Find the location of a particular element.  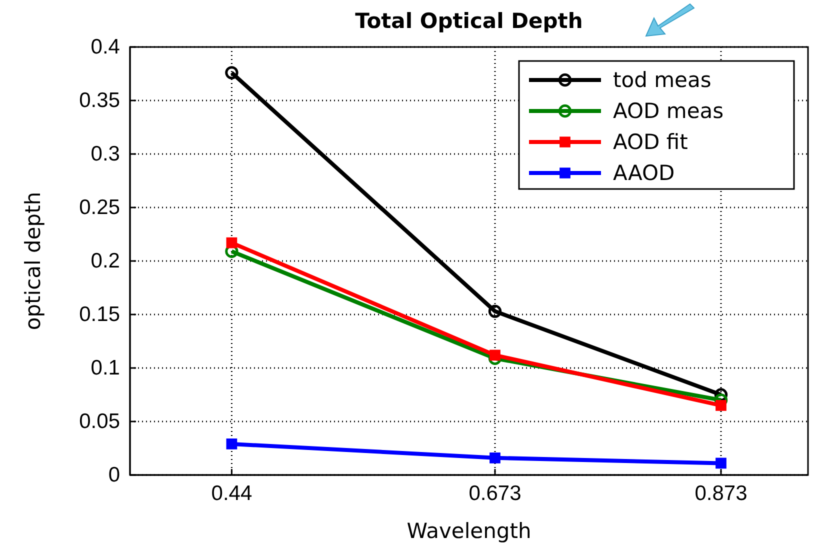

x-tick-label: 0.44 is located at coordinates (231, 493).